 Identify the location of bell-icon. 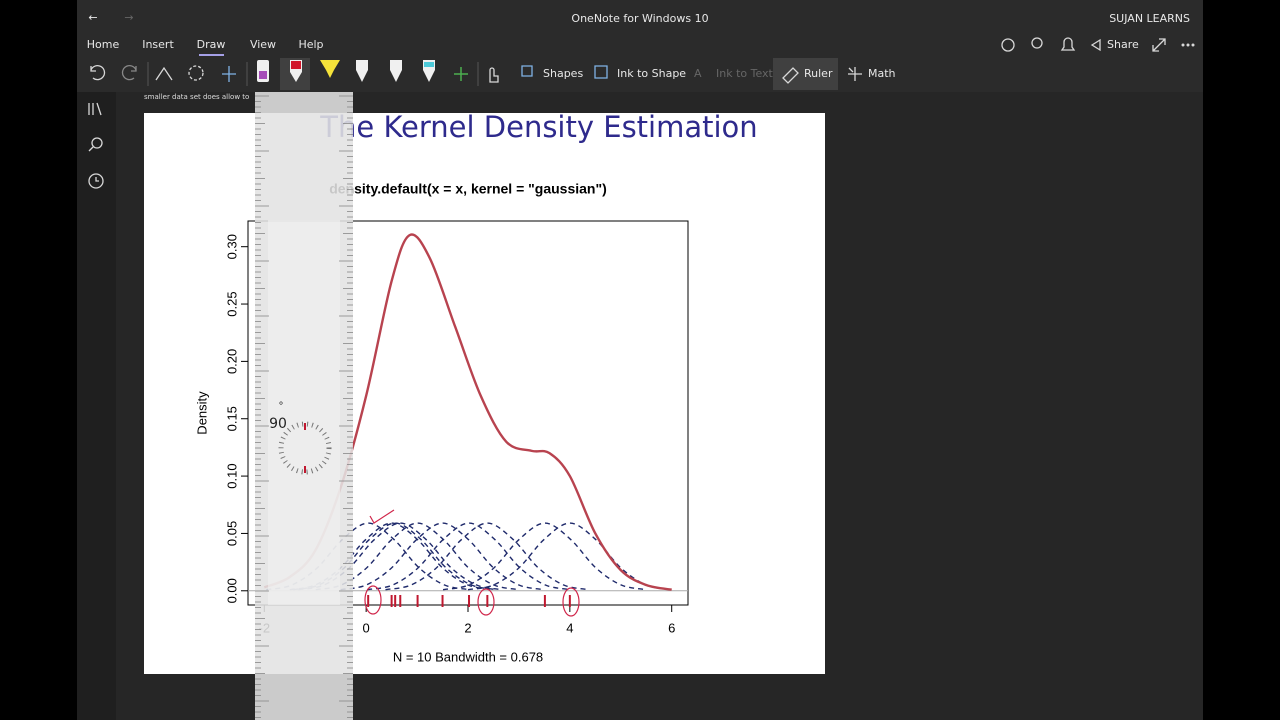
(1068, 44).